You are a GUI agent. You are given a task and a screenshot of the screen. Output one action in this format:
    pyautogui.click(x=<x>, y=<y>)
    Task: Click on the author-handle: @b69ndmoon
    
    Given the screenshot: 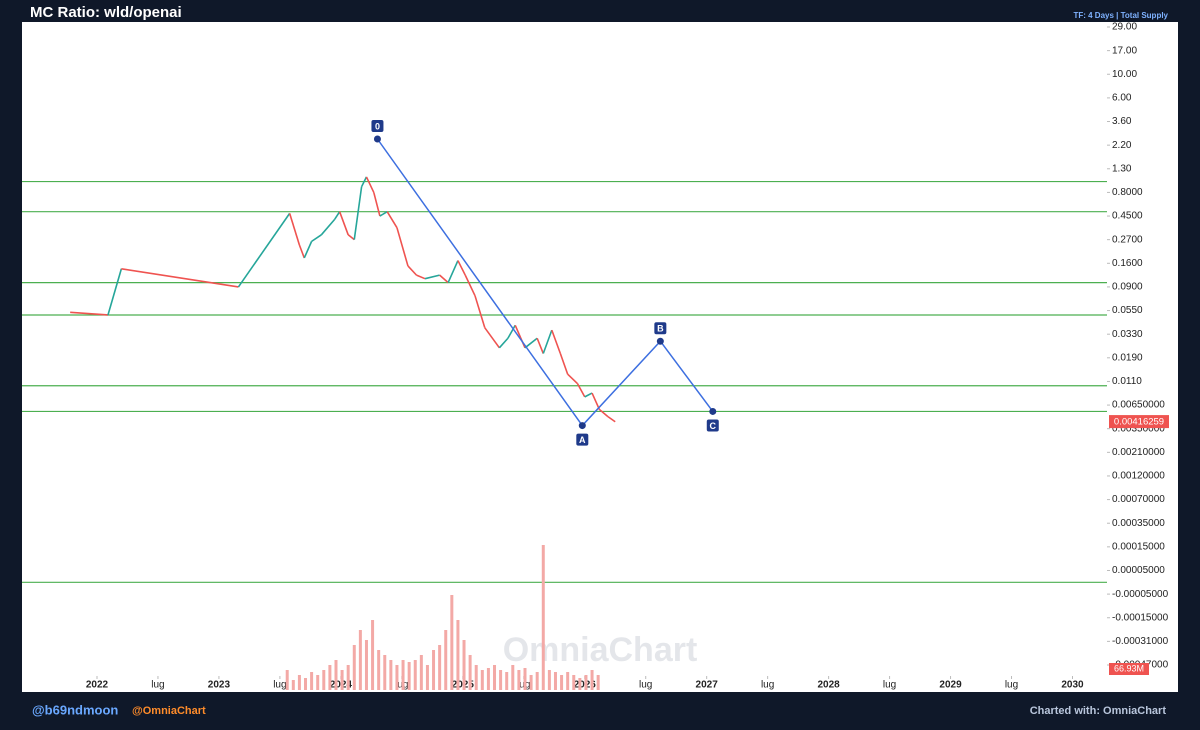 What is the action you would take?
    pyautogui.click(x=75, y=709)
    